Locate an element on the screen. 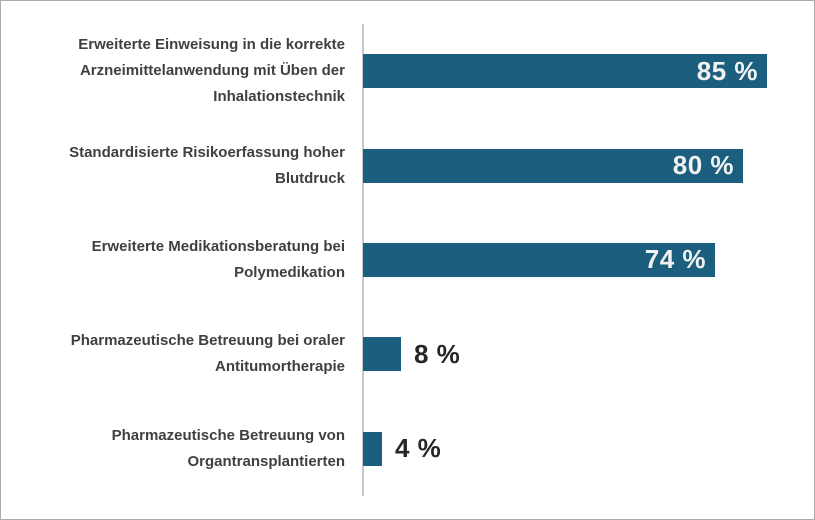 The image size is (815, 520). bar-cell: 4 % is located at coordinates (588, 449).